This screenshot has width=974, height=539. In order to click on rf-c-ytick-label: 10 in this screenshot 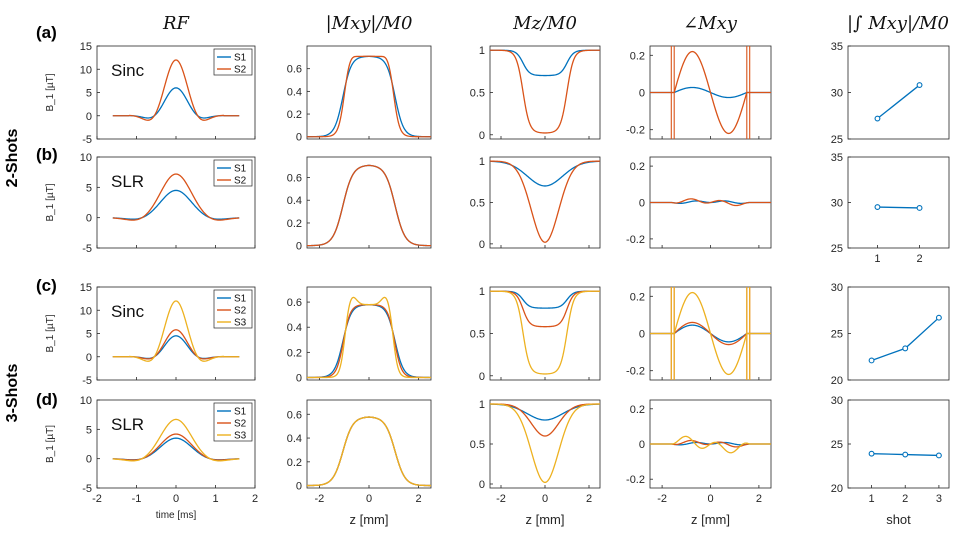, I will do `click(86, 311)`.